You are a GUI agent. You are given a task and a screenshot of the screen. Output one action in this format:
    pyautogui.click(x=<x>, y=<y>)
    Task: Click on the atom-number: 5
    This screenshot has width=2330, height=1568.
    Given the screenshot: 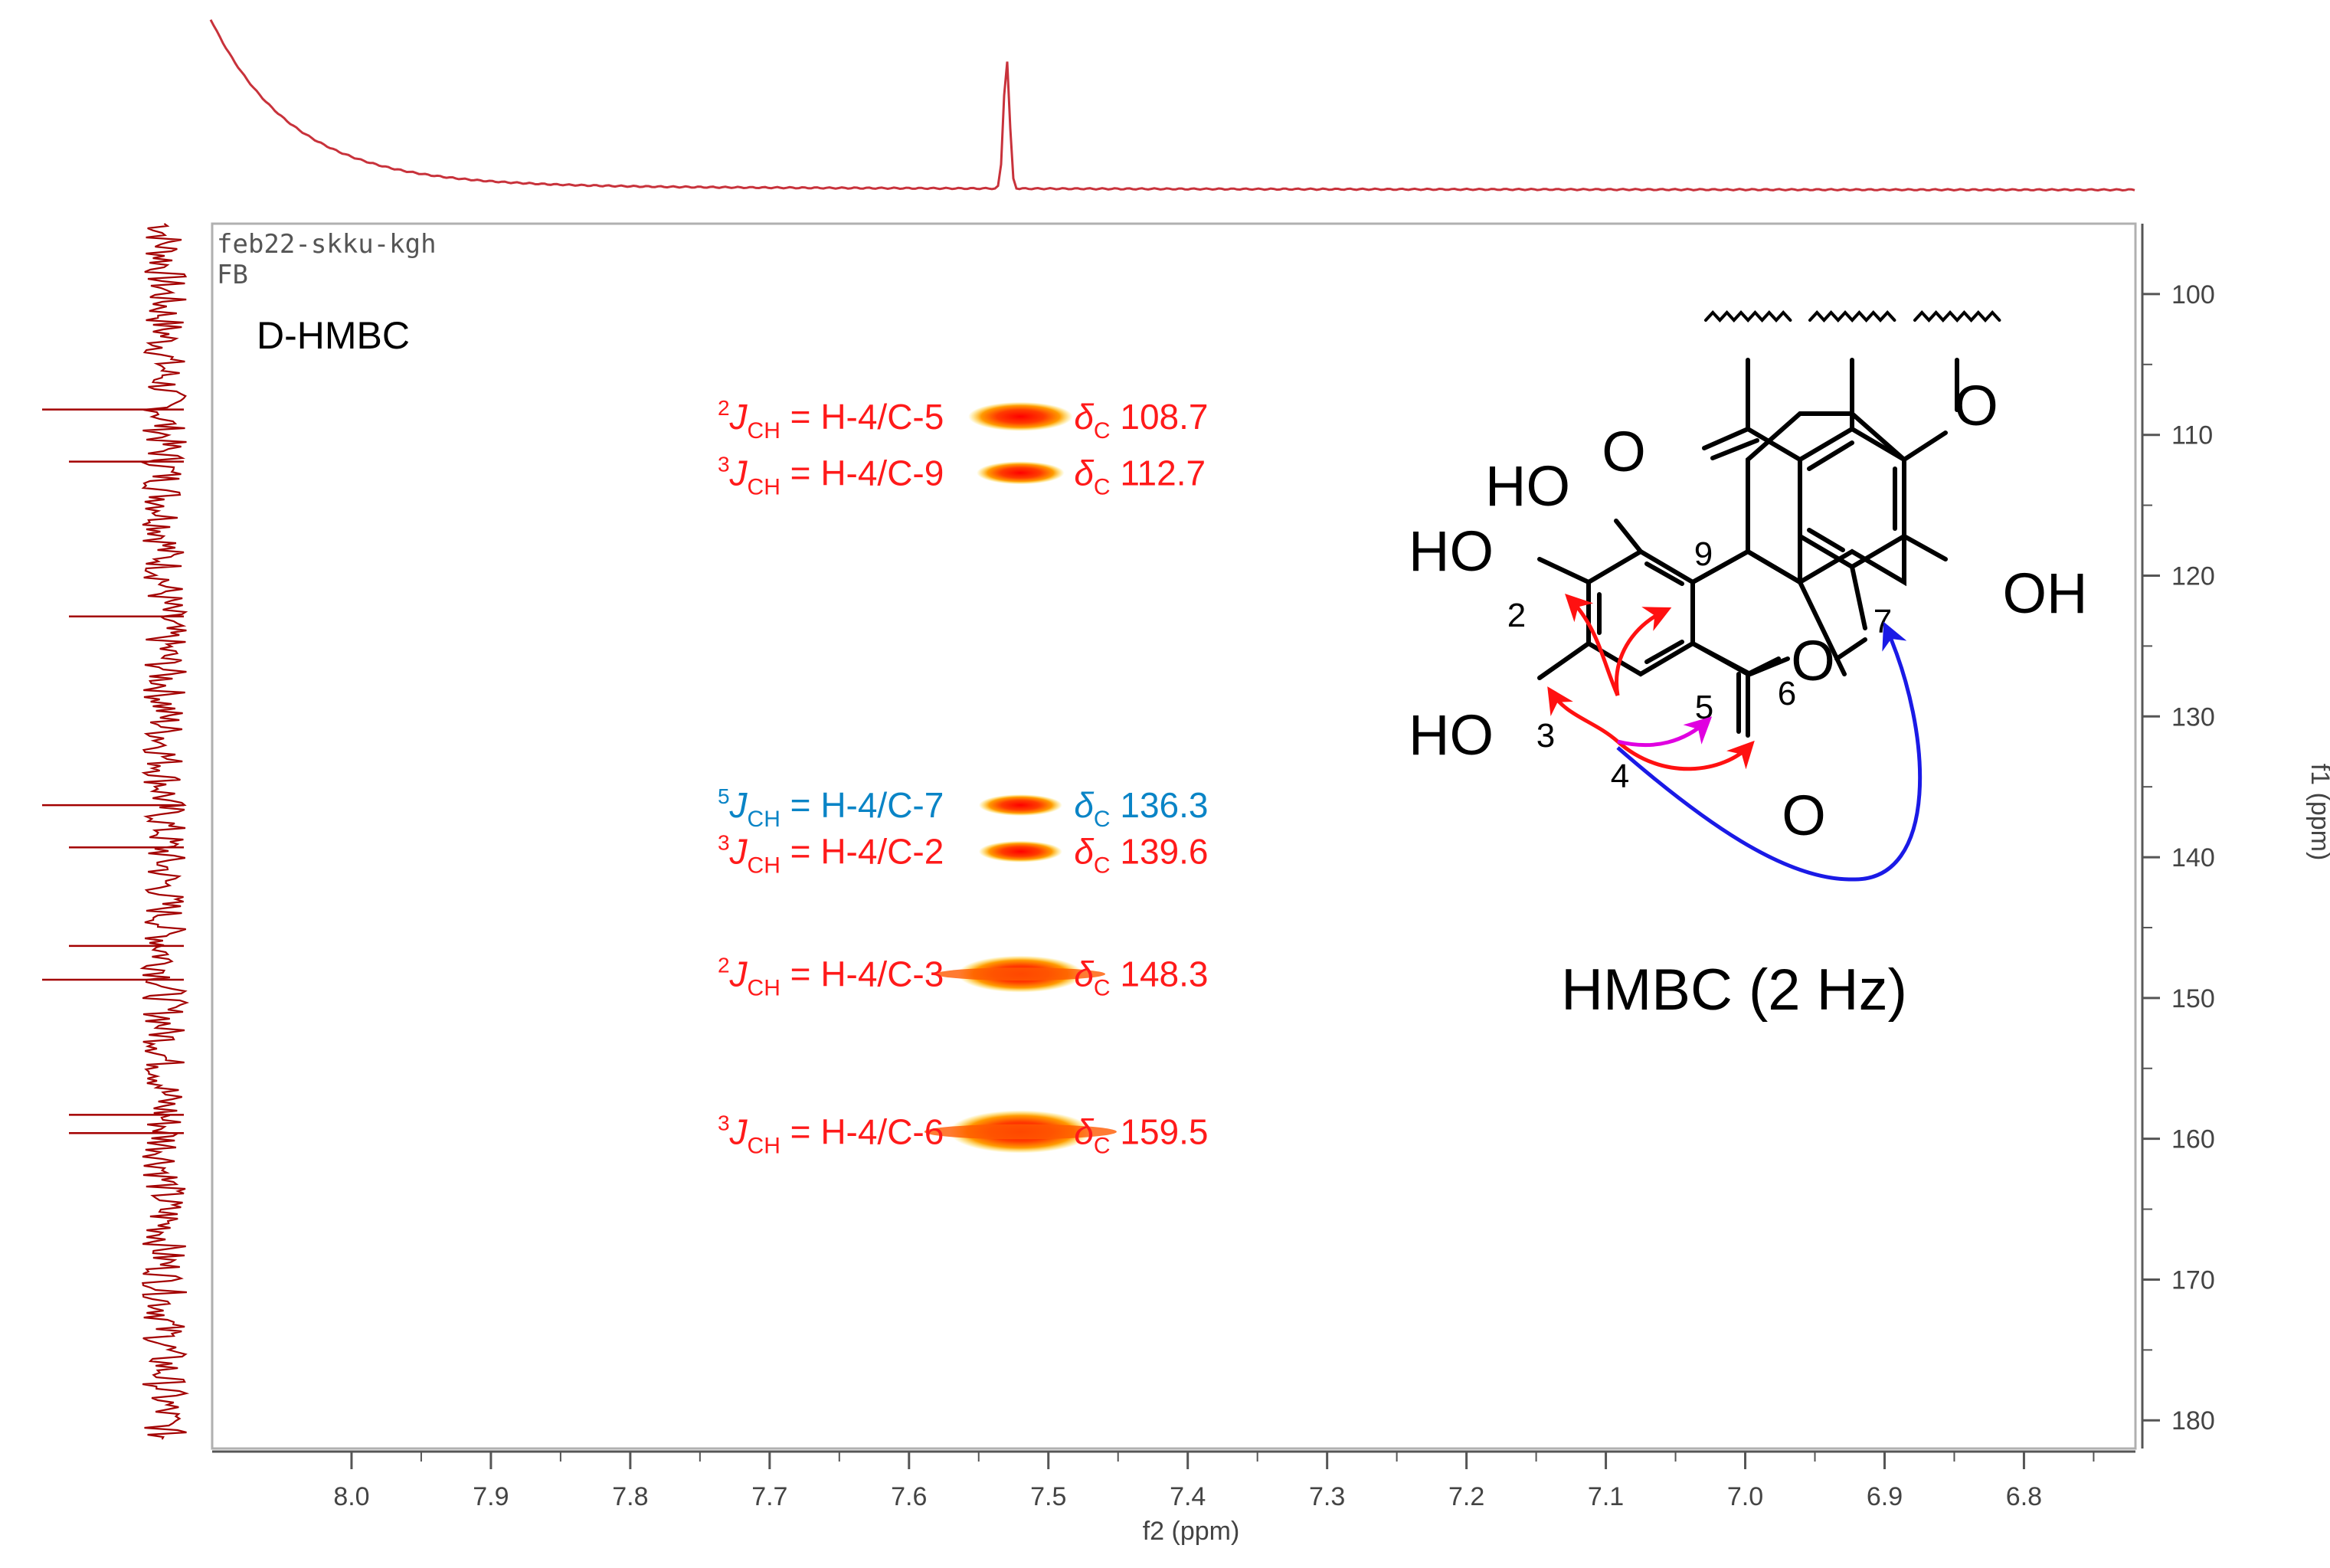 What is the action you would take?
    pyautogui.click(x=1704, y=707)
    